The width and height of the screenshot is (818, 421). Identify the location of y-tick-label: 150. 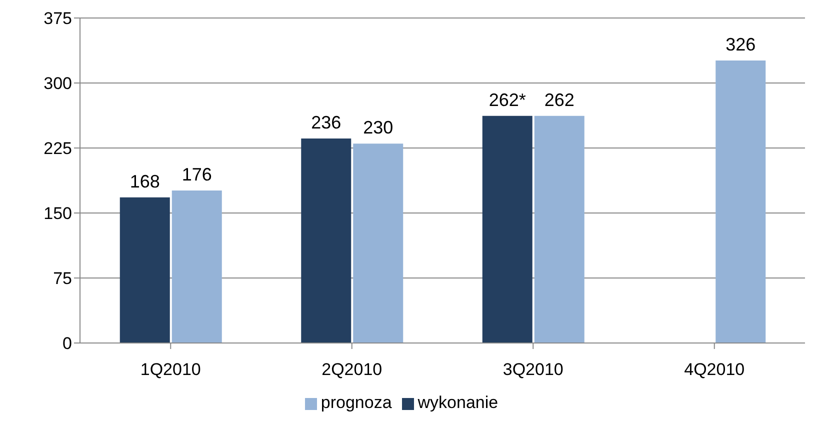
(58, 214).